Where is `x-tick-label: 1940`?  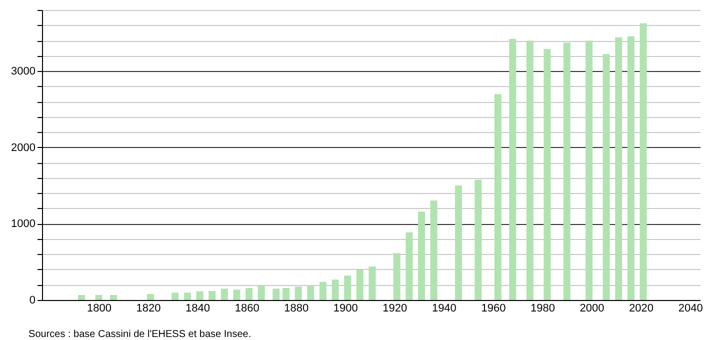
x-tick-label: 1940 is located at coordinates (444, 308).